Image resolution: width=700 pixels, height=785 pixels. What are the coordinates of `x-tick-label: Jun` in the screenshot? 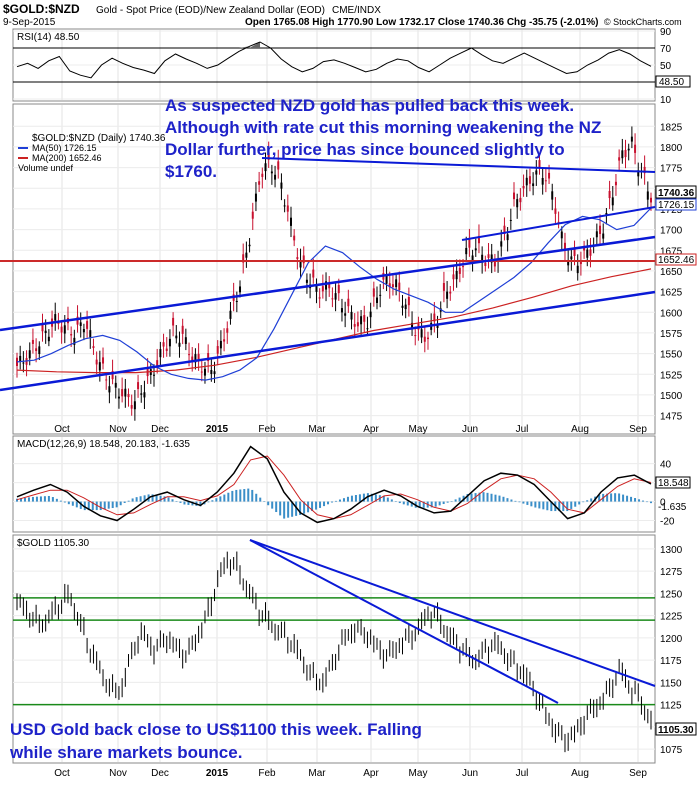 It's located at (470, 429).